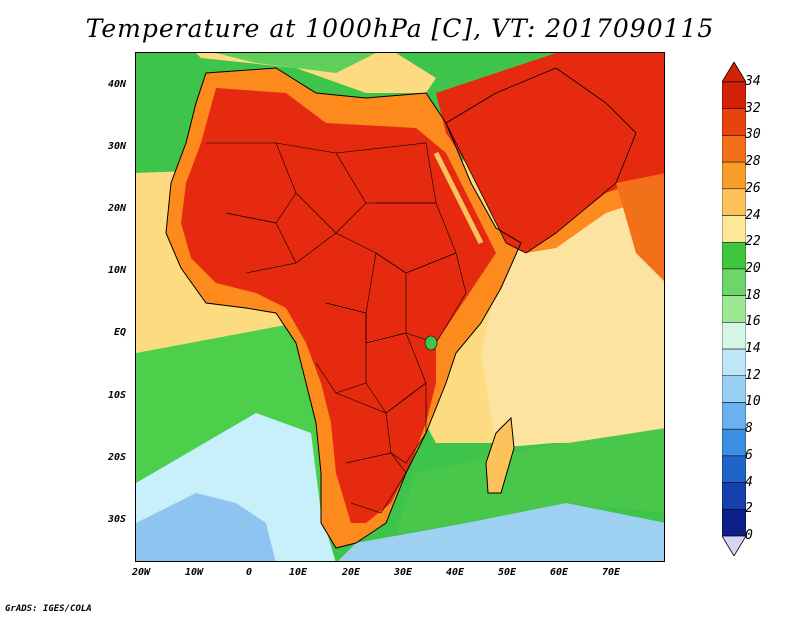  Describe the element at coordinates (119, 332) in the screenshot. I see `lat-label-eq: EQ` at that location.